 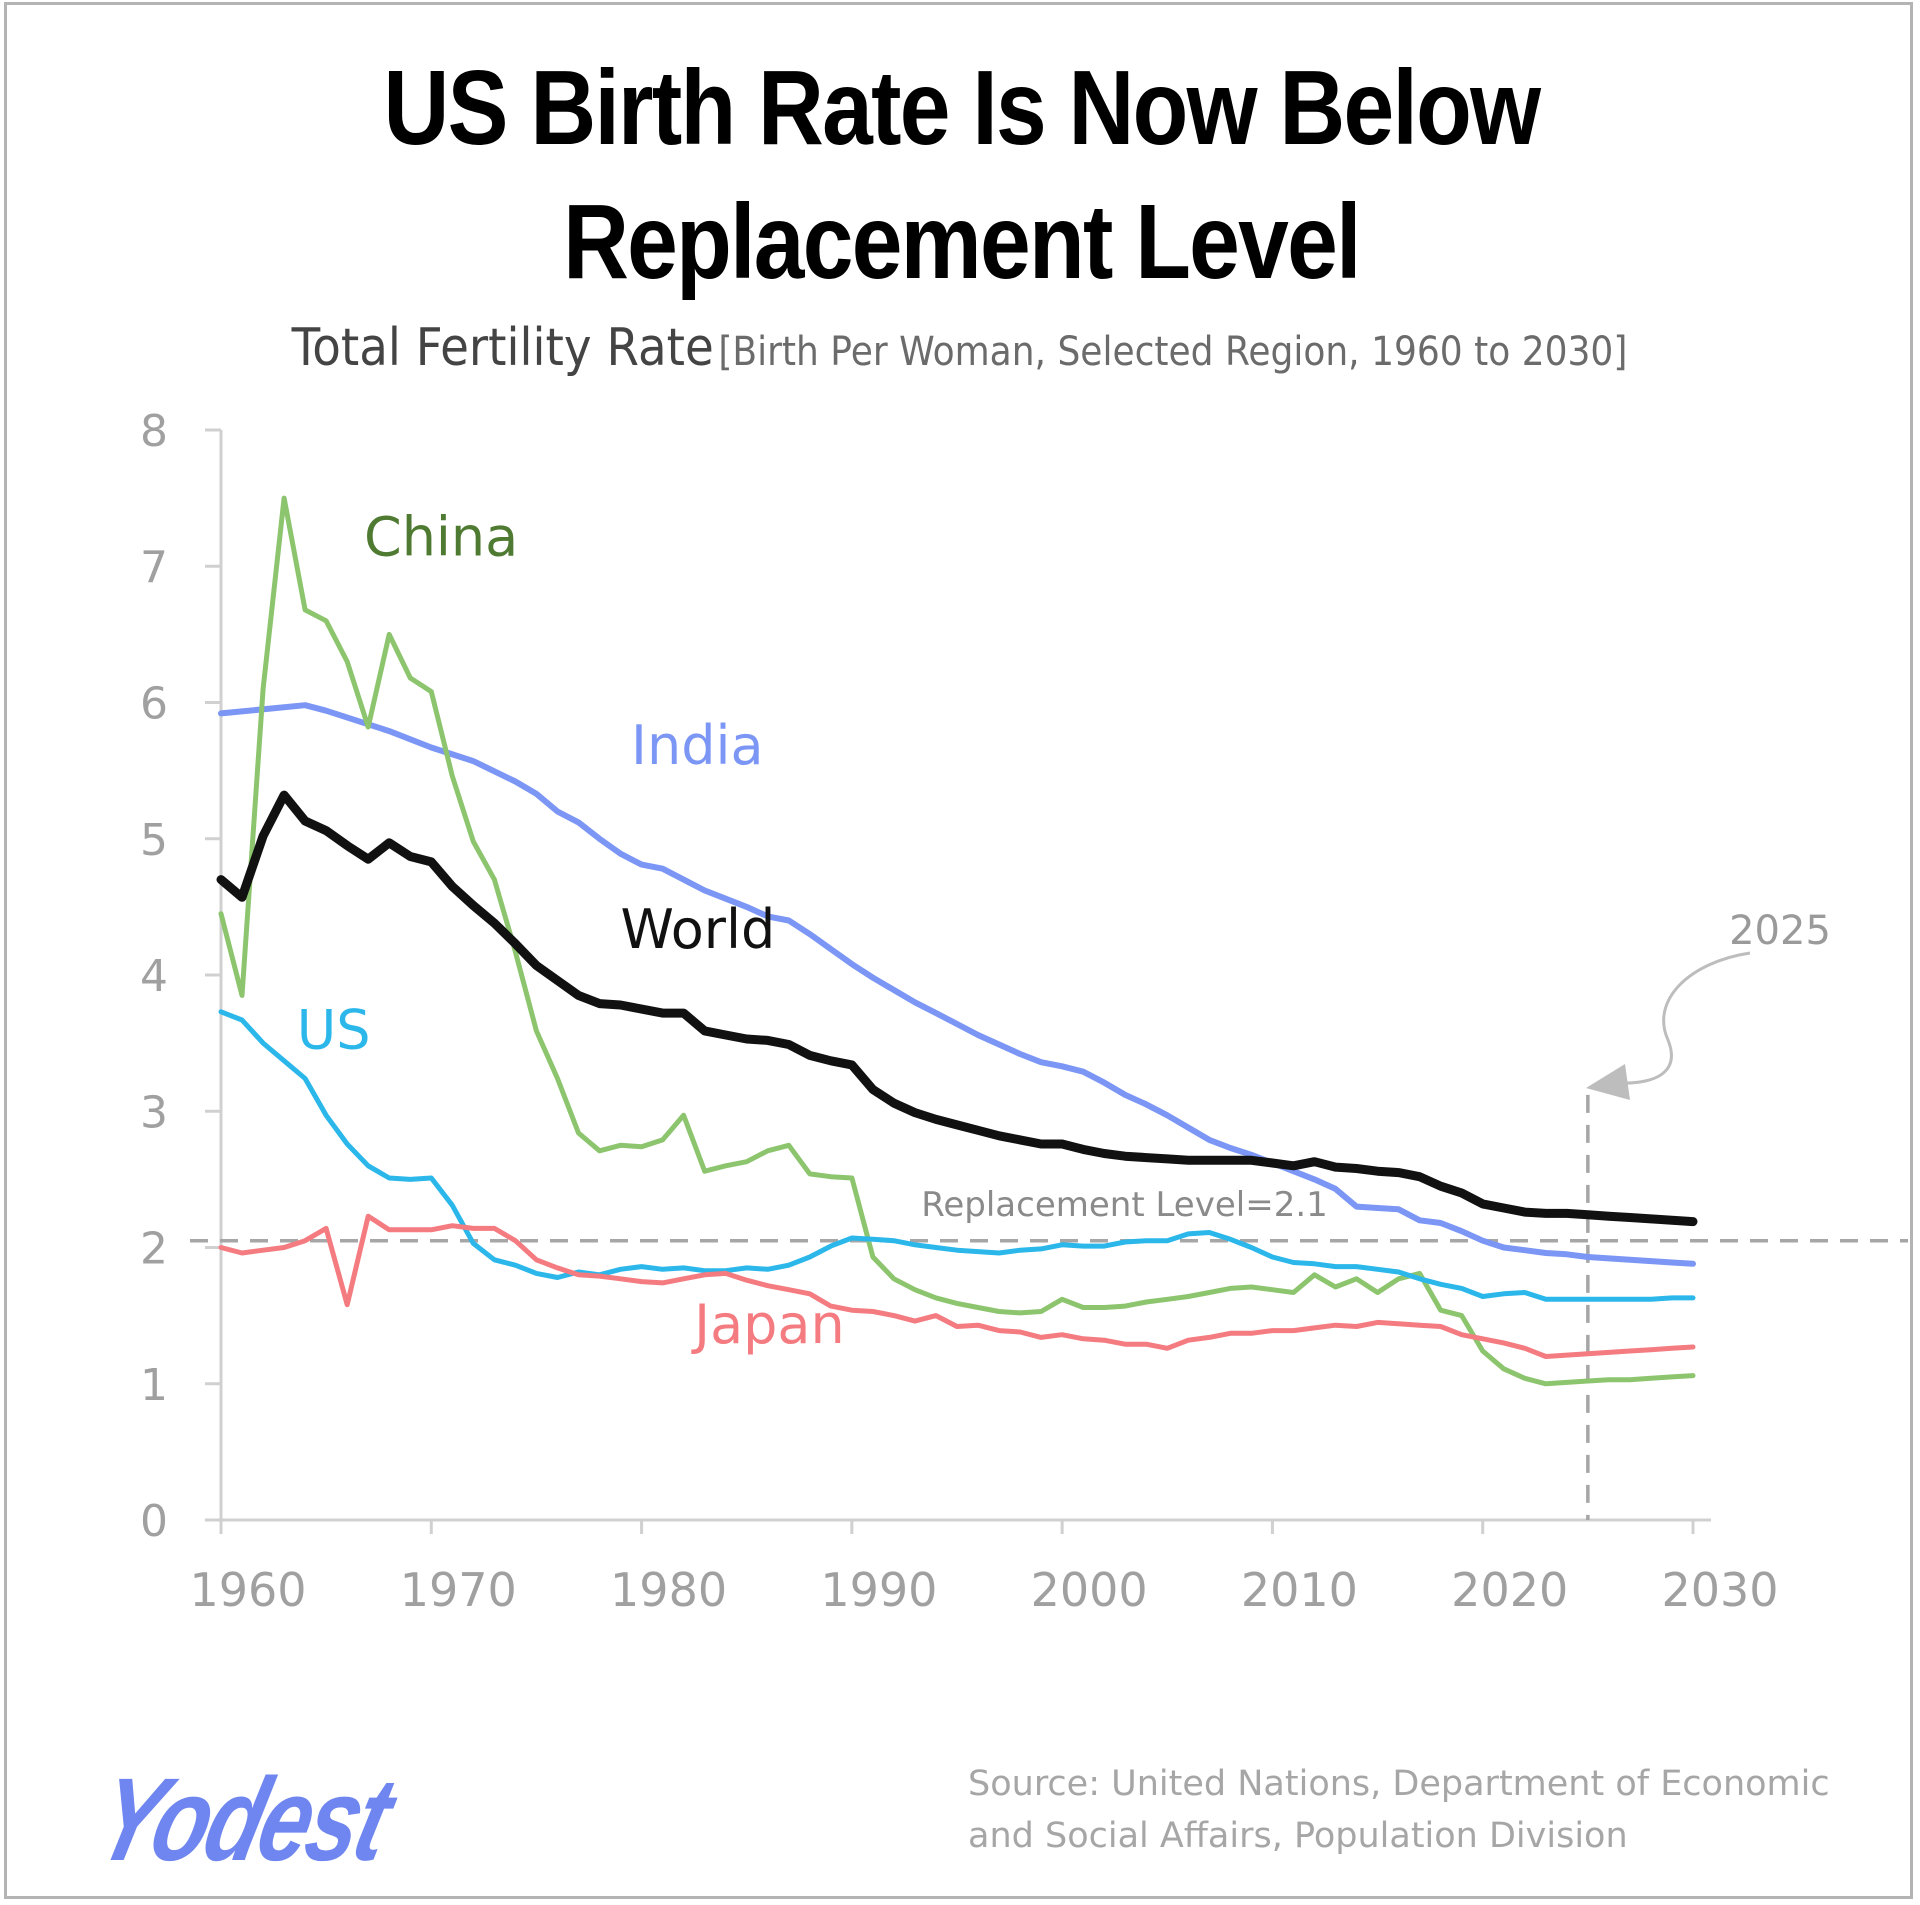 I want to click on series-line-us, so click(x=957, y=1155).